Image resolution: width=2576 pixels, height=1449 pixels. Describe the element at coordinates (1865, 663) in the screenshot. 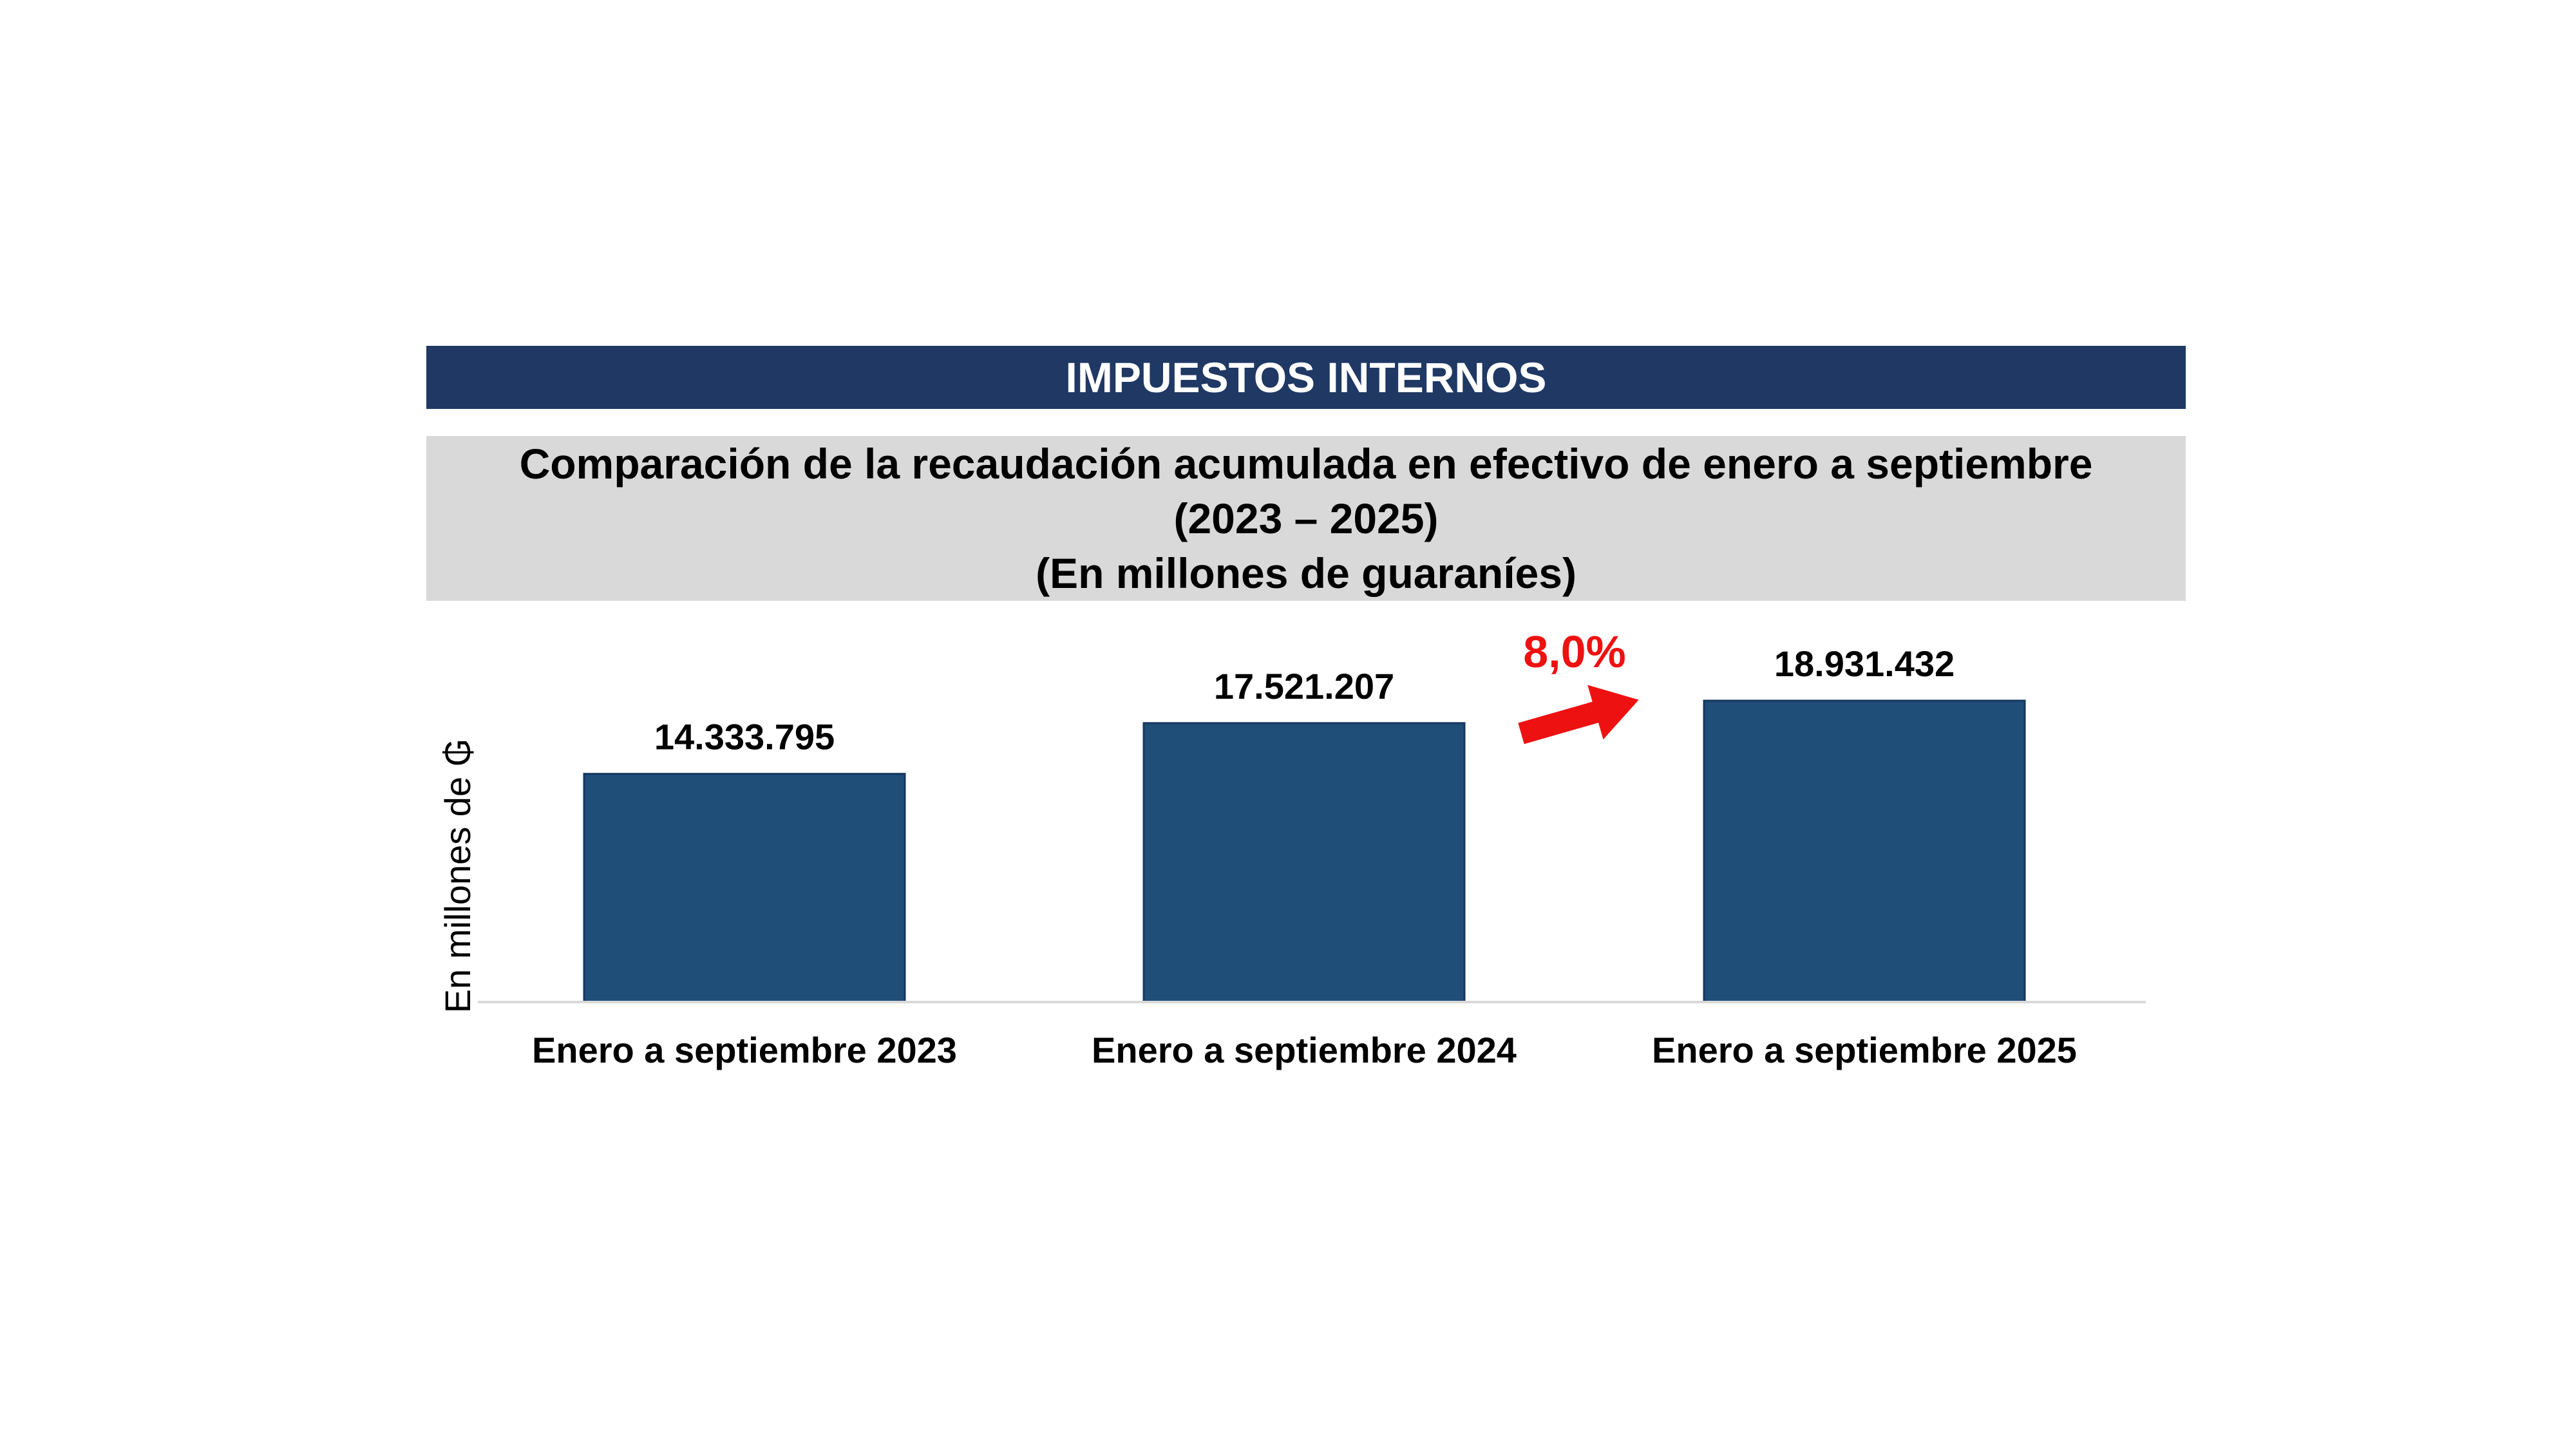

I see `bar-value-label-3: 18.931.432` at that location.